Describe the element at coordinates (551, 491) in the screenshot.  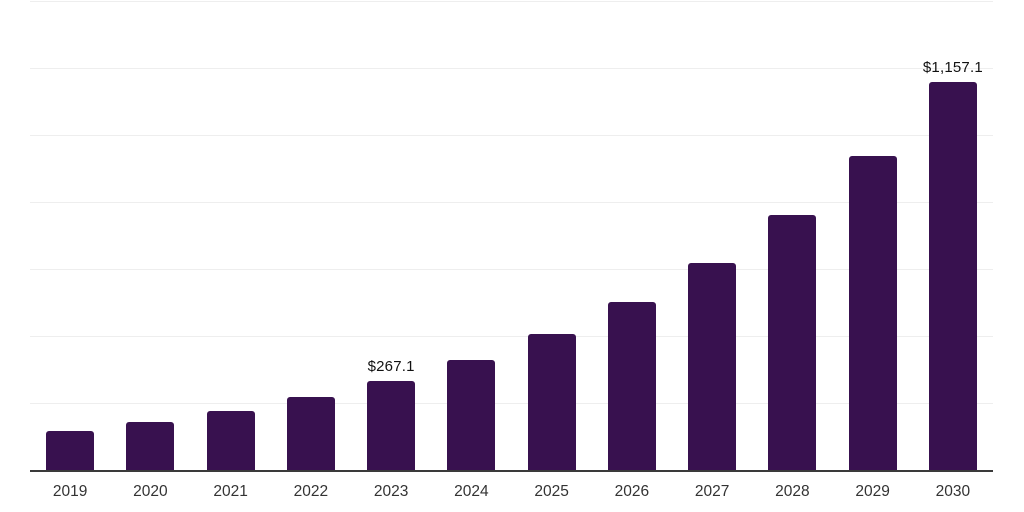
I see `x-axis-label-2025: 2025` at that location.